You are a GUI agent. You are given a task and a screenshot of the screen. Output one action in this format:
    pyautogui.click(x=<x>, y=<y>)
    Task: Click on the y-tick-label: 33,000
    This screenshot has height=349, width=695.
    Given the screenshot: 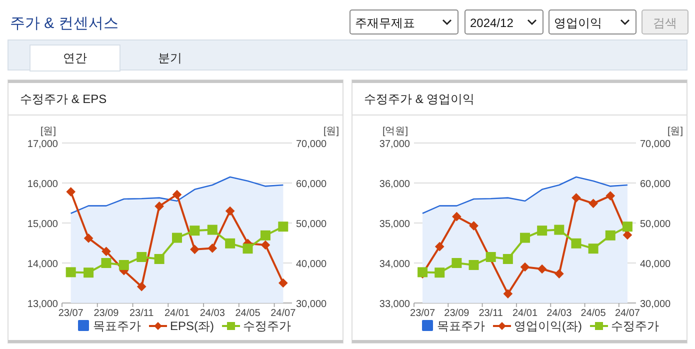 What is the action you would take?
    pyautogui.click(x=394, y=304)
    